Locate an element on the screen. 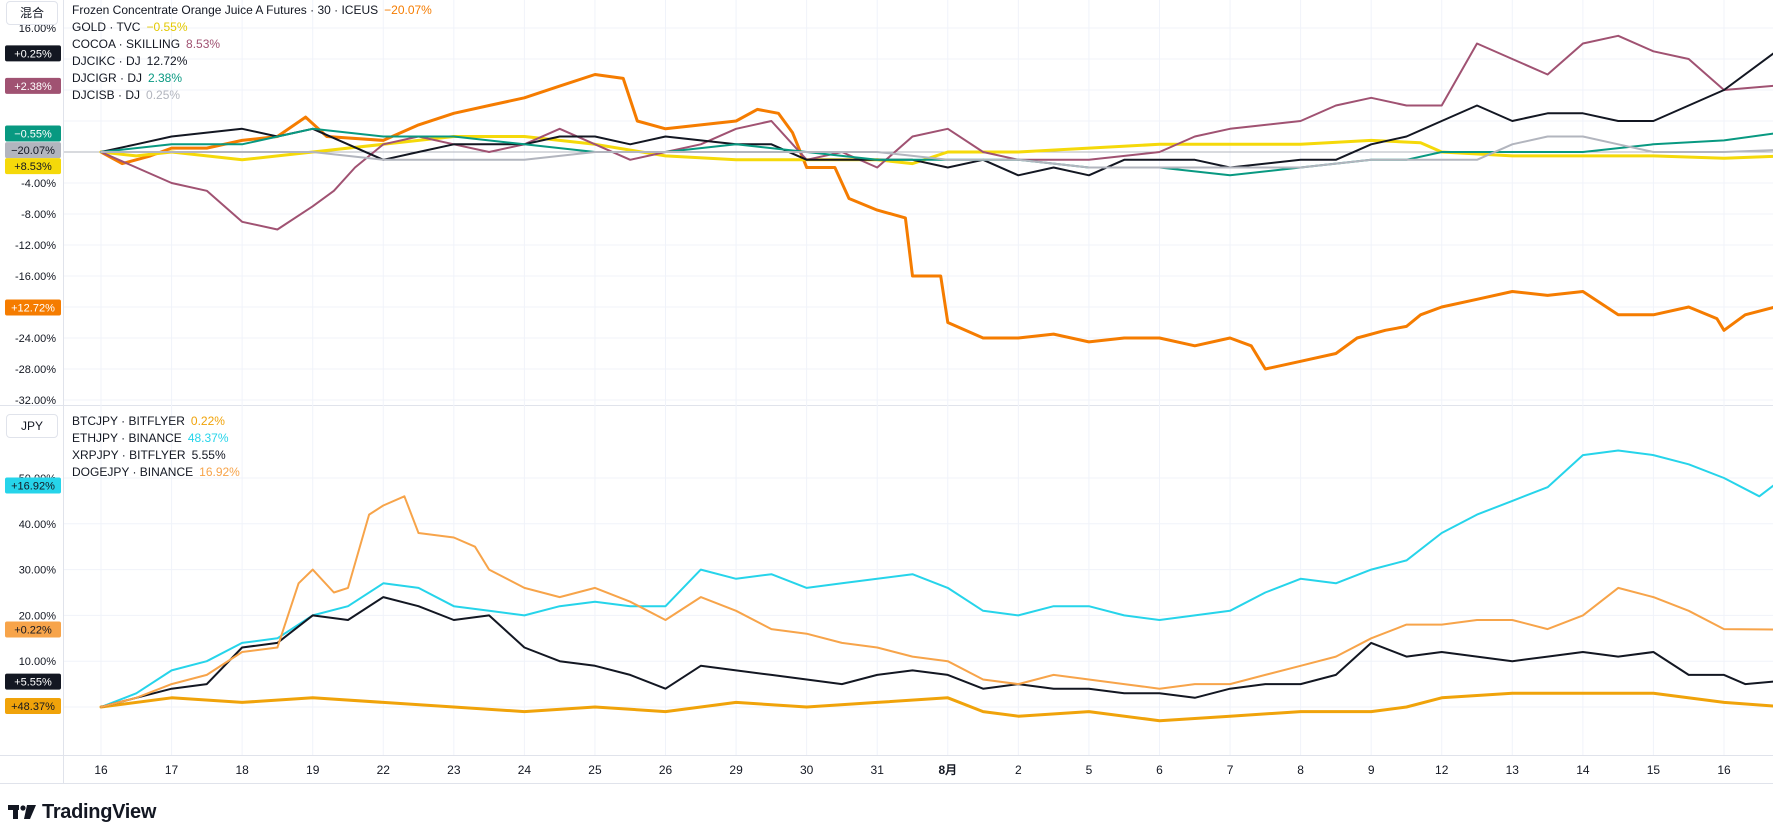 Image resolution: width=1773 pixels, height=829 pixels. legend-row-dogejpy: DOGEJPY · BINANCE 16.92% is located at coordinates (156, 472).